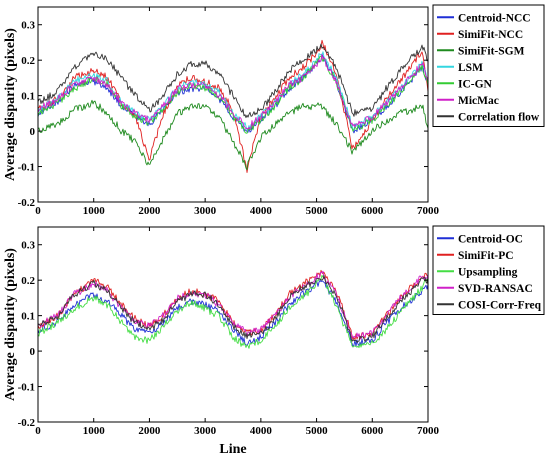  What do you see at coordinates (495, 289) in the screenshot?
I see `legend-label: SVD-RANSAC` at bounding box center [495, 289].